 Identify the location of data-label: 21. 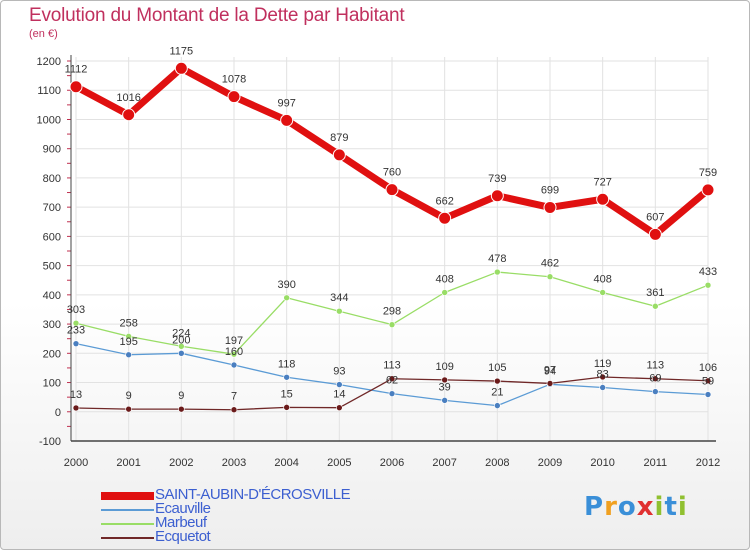
(497, 393).